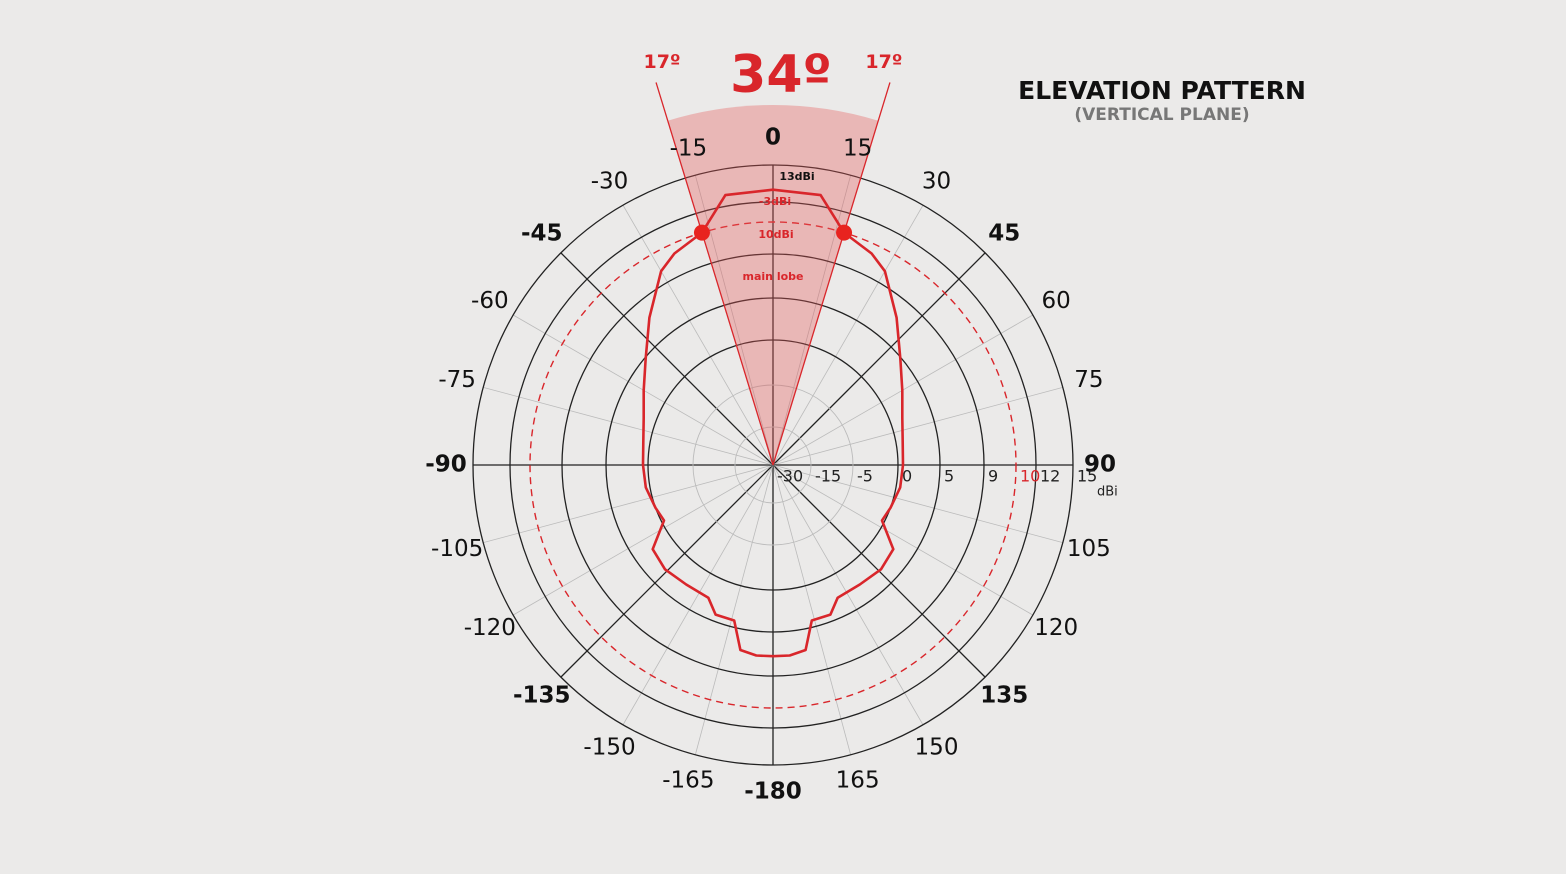  I want to click on annotation: 13dBi, so click(796, 176).